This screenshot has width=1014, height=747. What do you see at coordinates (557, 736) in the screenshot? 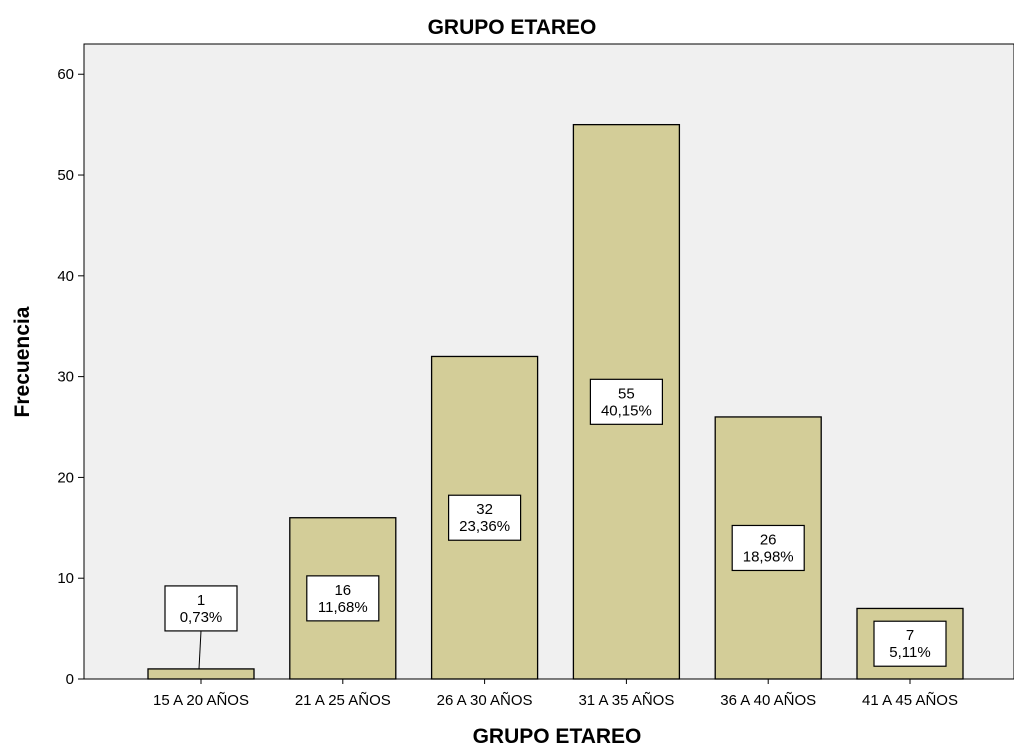
I see `x-axis-title: GRUPO ETAREO` at bounding box center [557, 736].